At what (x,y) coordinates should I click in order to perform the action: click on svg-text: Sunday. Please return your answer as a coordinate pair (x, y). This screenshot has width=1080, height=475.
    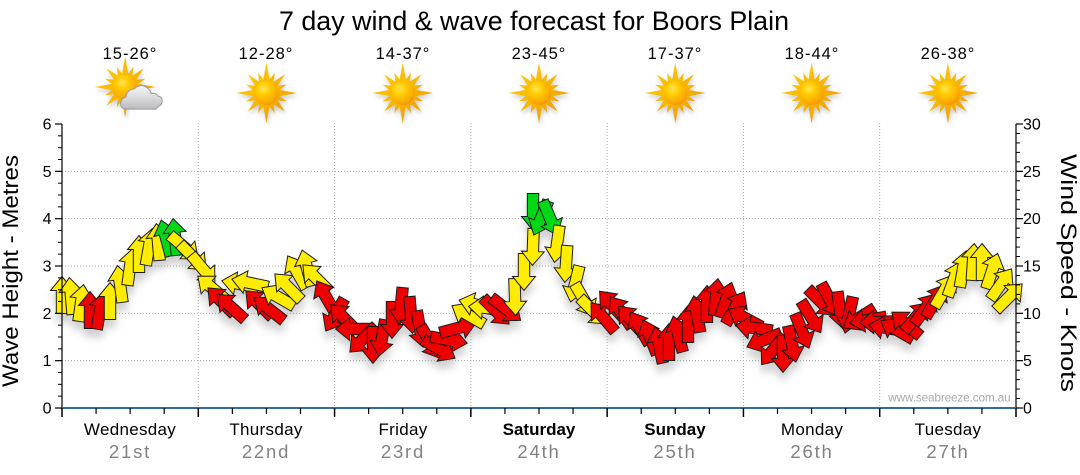
    Looking at the image, I should click on (675, 429).